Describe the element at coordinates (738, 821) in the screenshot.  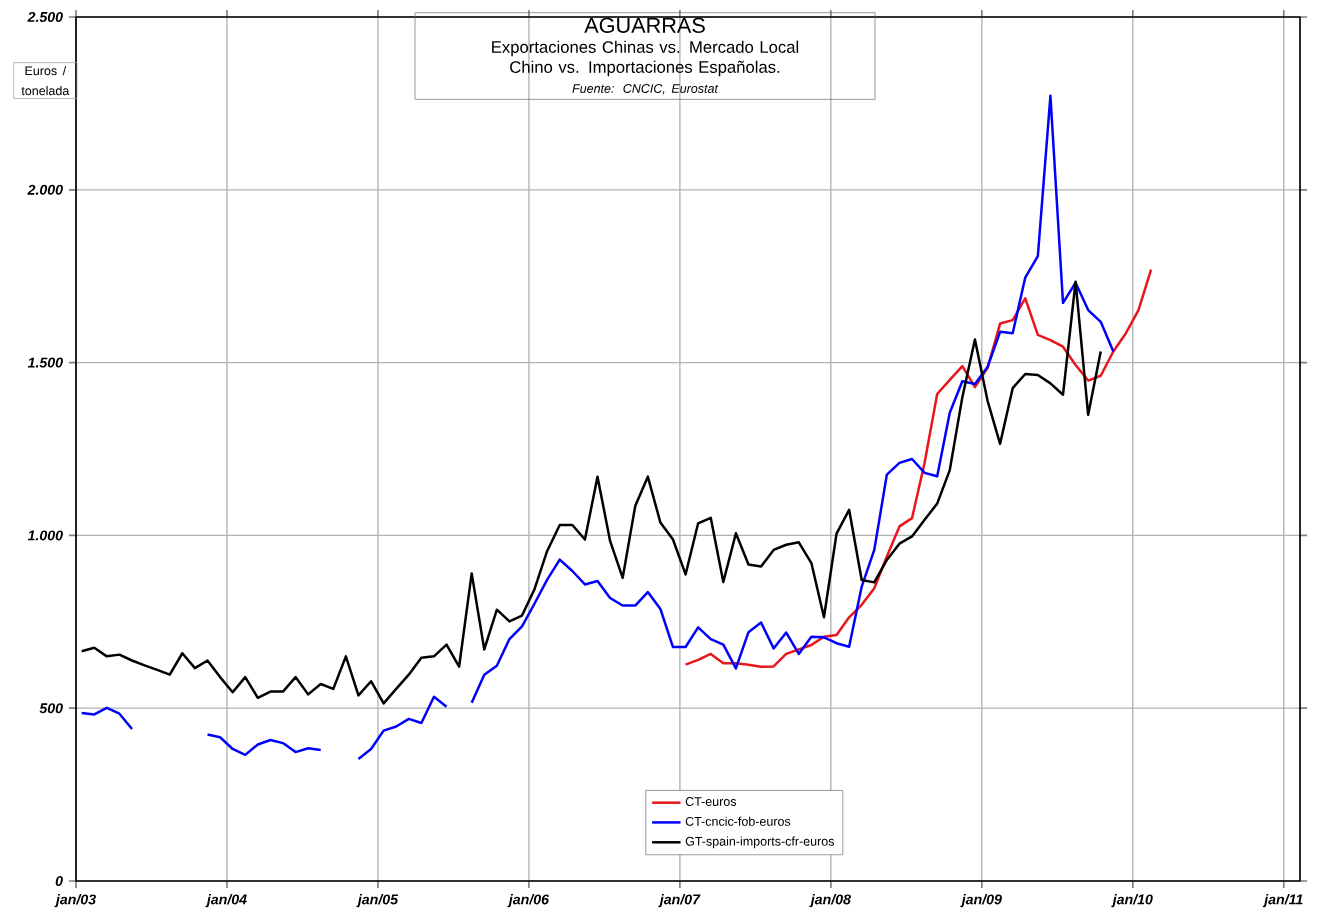
I see `legend-label: CT-cncic-fob-euros` at that location.